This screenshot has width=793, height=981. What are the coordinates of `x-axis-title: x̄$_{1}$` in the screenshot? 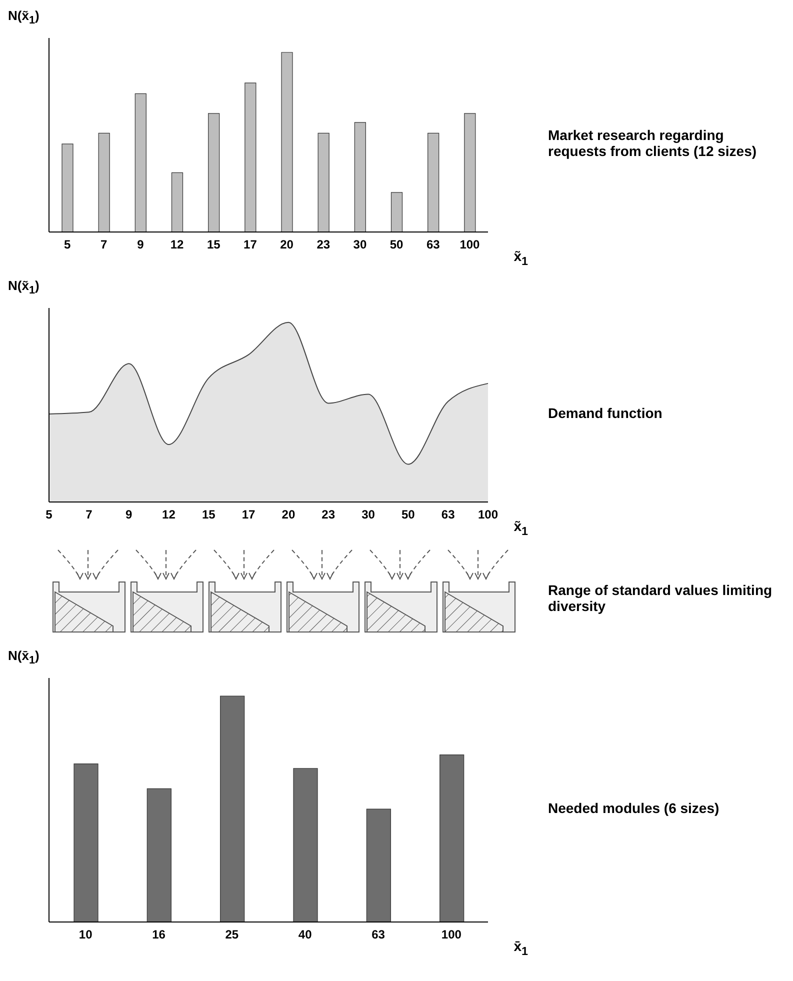 It's located at (521, 948).